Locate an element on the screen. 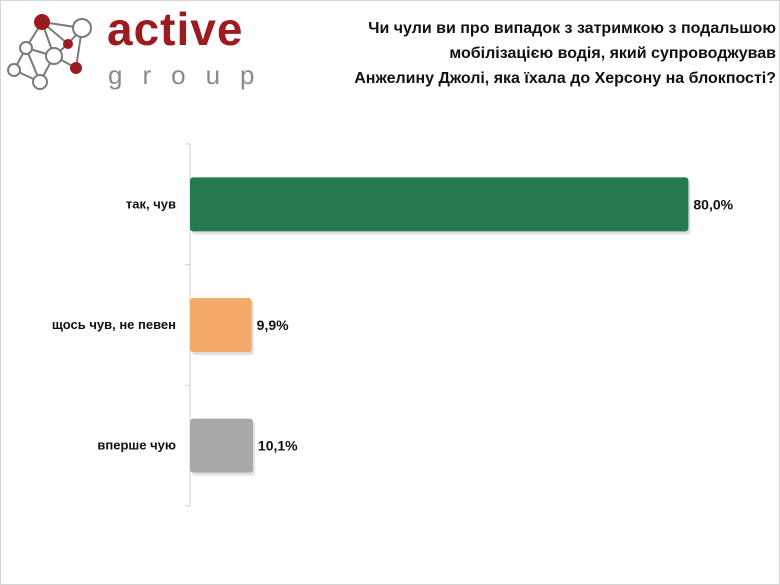 Image resolution: width=780 pixels, height=585 pixels. value-label: 9,9% is located at coordinates (273, 325).